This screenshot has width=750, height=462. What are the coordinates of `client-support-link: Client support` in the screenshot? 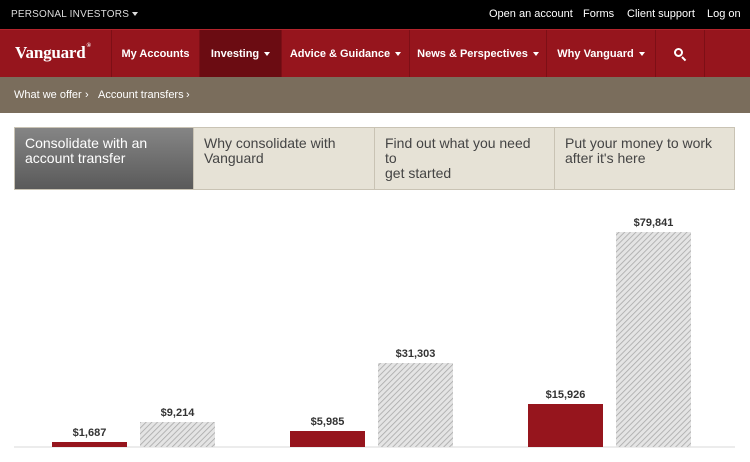 It's located at (661, 14).